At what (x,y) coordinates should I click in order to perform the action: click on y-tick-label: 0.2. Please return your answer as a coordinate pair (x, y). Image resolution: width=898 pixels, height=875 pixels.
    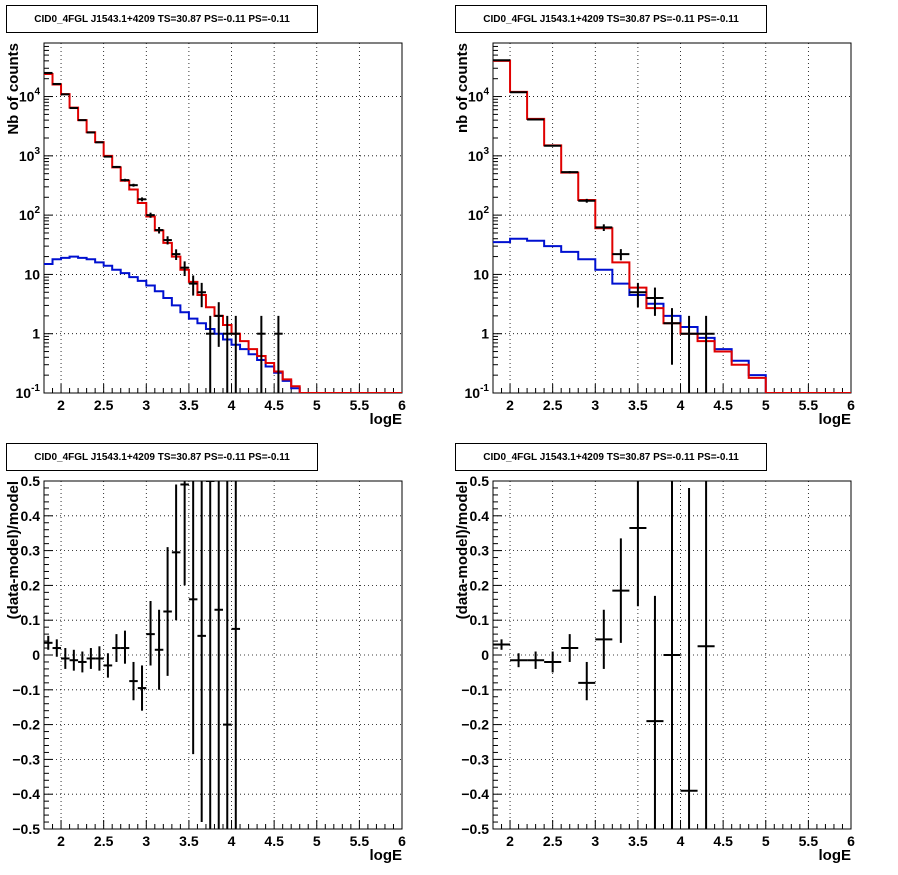
    Looking at the image, I should click on (480, 585).